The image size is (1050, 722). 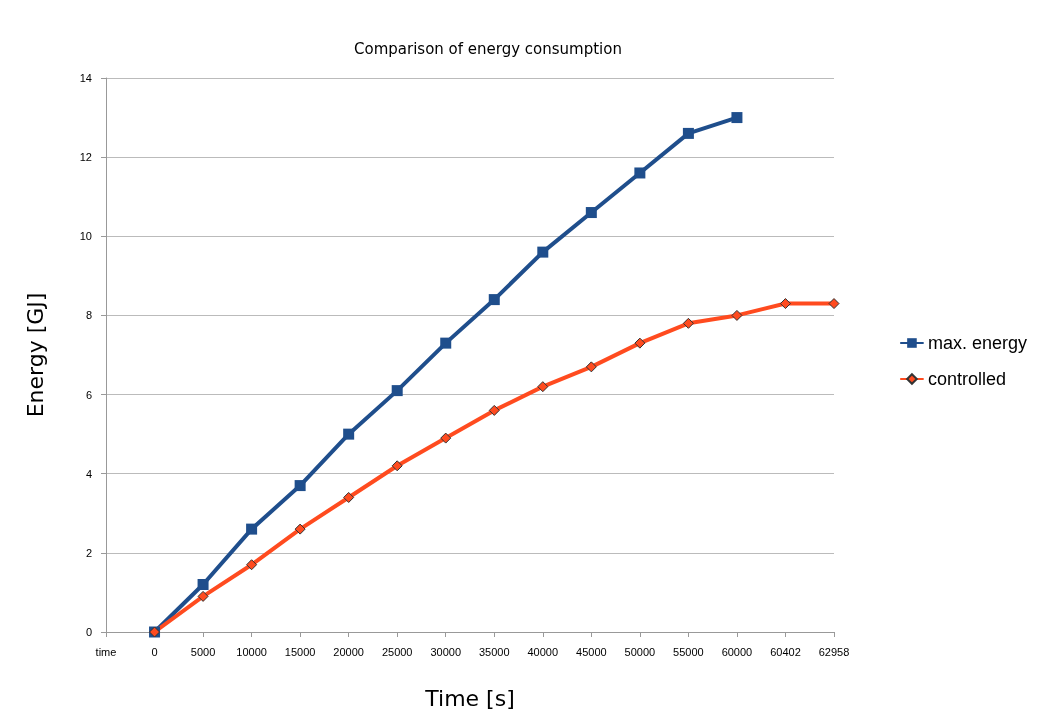 What do you see at coordinates (977, 343) in the screenshot?
I see `legend-label: max. energy` at bounding box center [977, 343].